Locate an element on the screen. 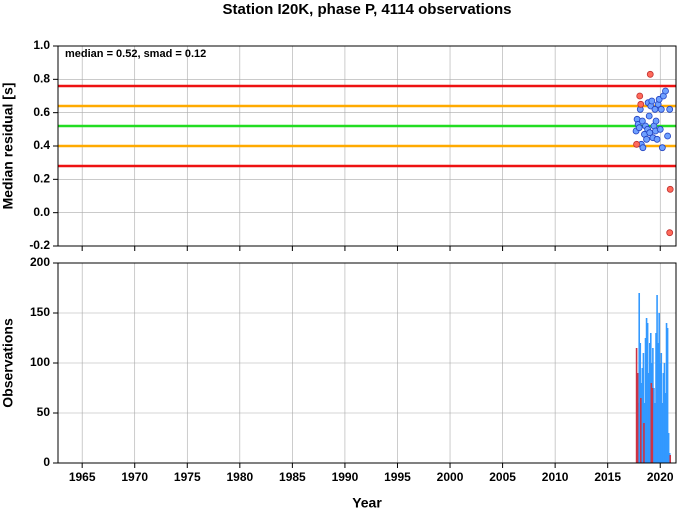 The width and height of the screenshot is (678, 511). annotation: median = 0.52, smad = 0.12 is located at coordinates (135, 54).